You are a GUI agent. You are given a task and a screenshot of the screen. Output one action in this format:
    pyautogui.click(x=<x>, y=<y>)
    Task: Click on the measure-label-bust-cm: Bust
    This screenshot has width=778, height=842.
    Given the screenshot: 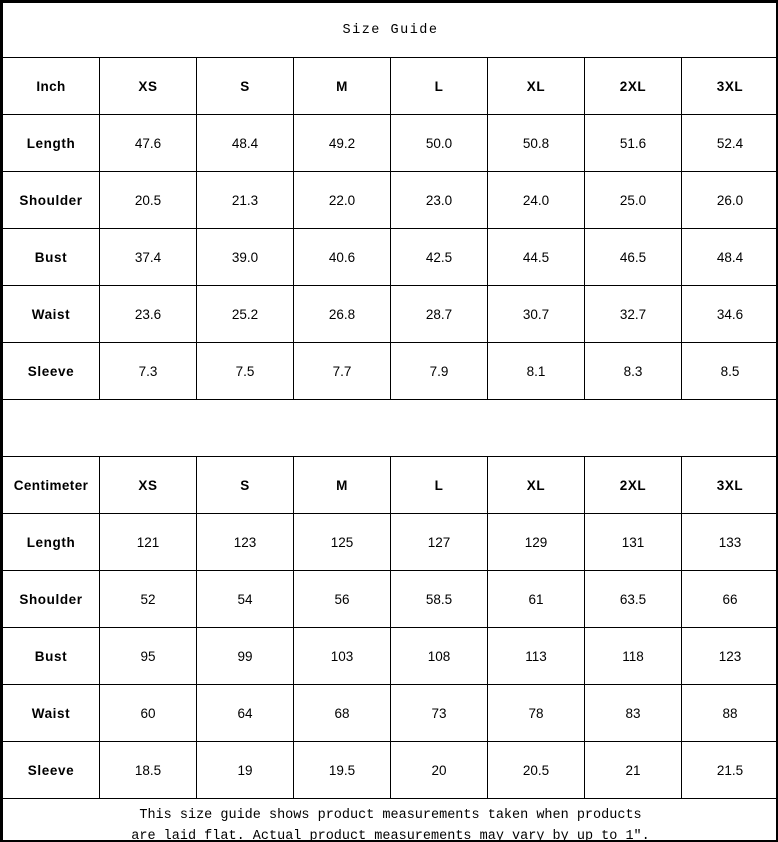 What is the action you would take?
    pyautogui.click(x=51, y=656)
    